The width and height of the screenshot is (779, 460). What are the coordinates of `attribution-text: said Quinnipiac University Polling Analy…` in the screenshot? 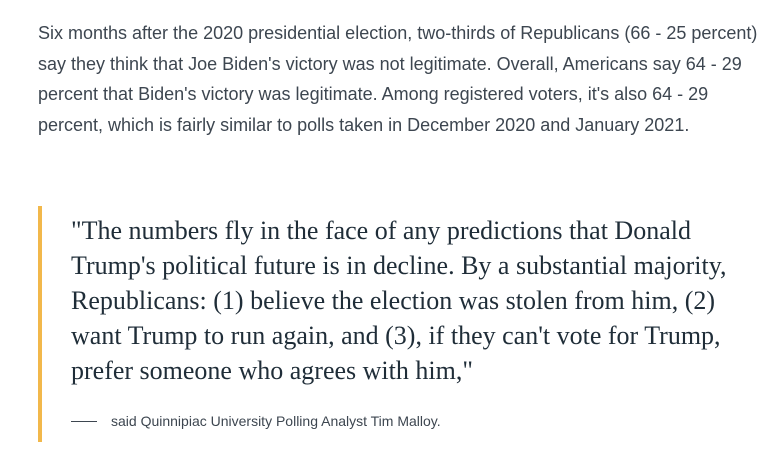 It's located at (276, 421).